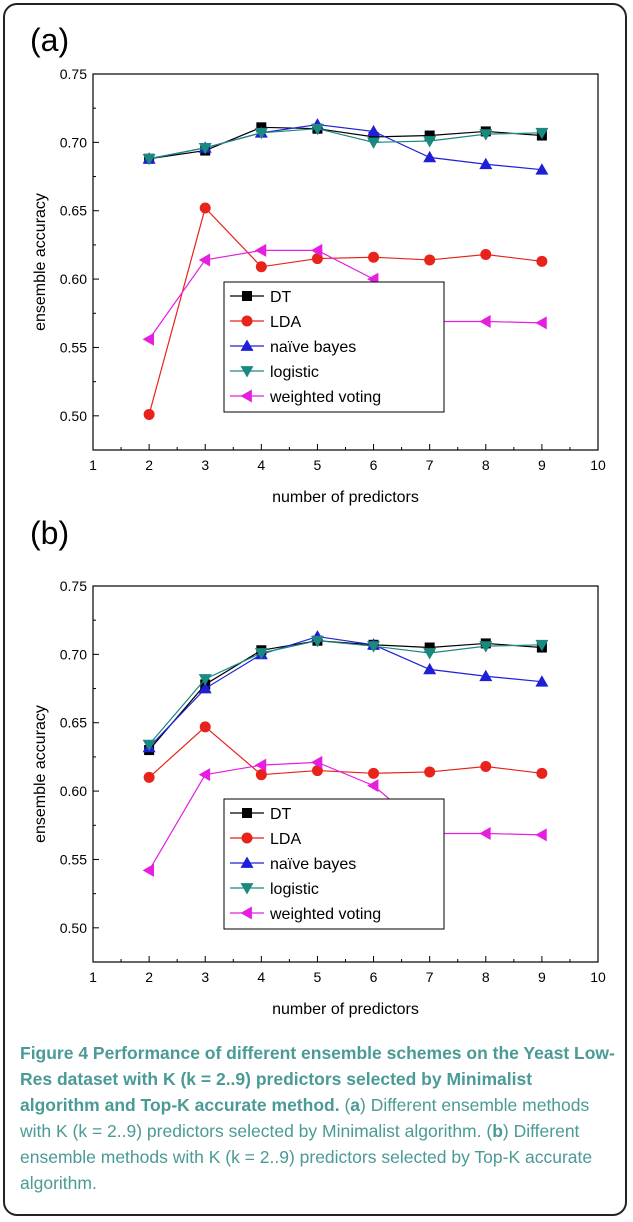 The image size is (633, 1222). What do you see at coordinates (50, 40) in the screenshot?
I see `panel-label-a: (a)` at bounding box center [50, 40].